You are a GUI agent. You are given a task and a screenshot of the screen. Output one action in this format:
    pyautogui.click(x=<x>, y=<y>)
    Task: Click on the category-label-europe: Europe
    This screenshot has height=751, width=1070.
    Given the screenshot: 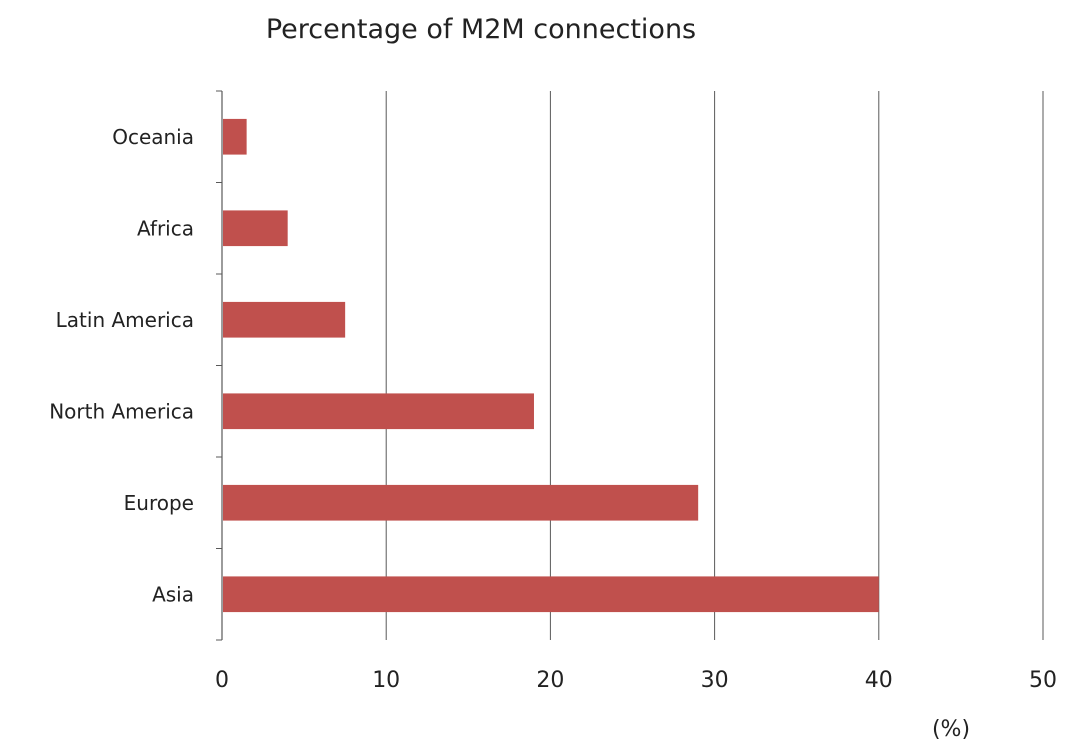 What is the action you would take?
    pyautogui.click(x=159, y=503)
    